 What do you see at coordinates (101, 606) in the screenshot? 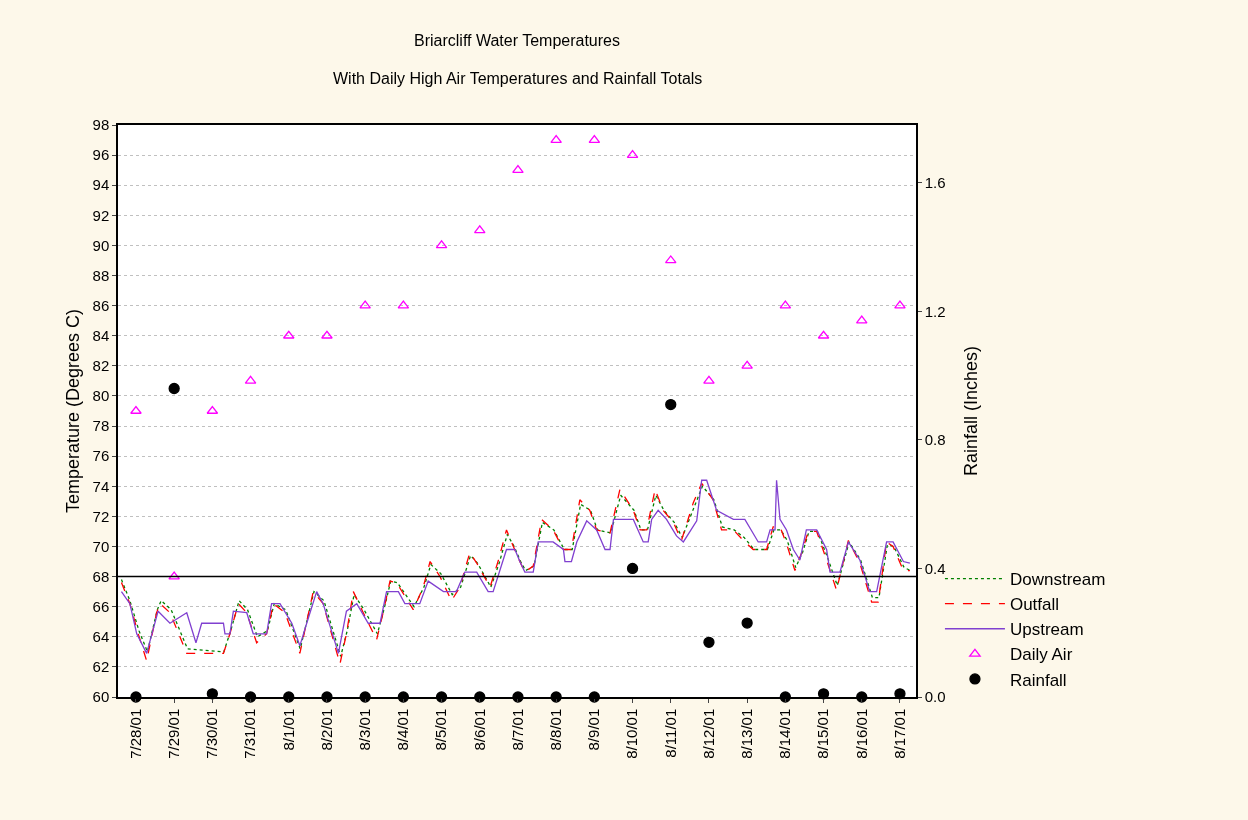
I see `y-tick-label: 66` at bounding box center [101, 606].